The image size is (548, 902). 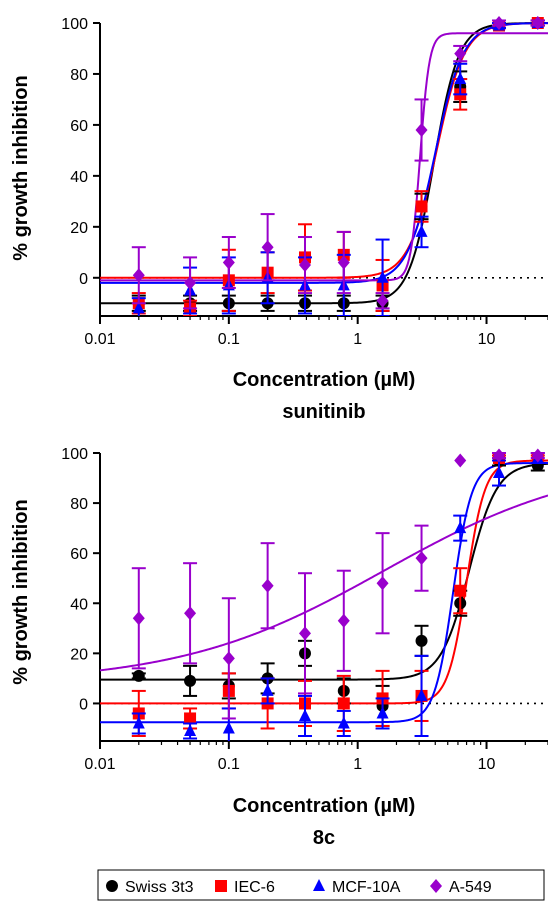 I want to click on legend-label: A-549, so click(x=470, y=887).